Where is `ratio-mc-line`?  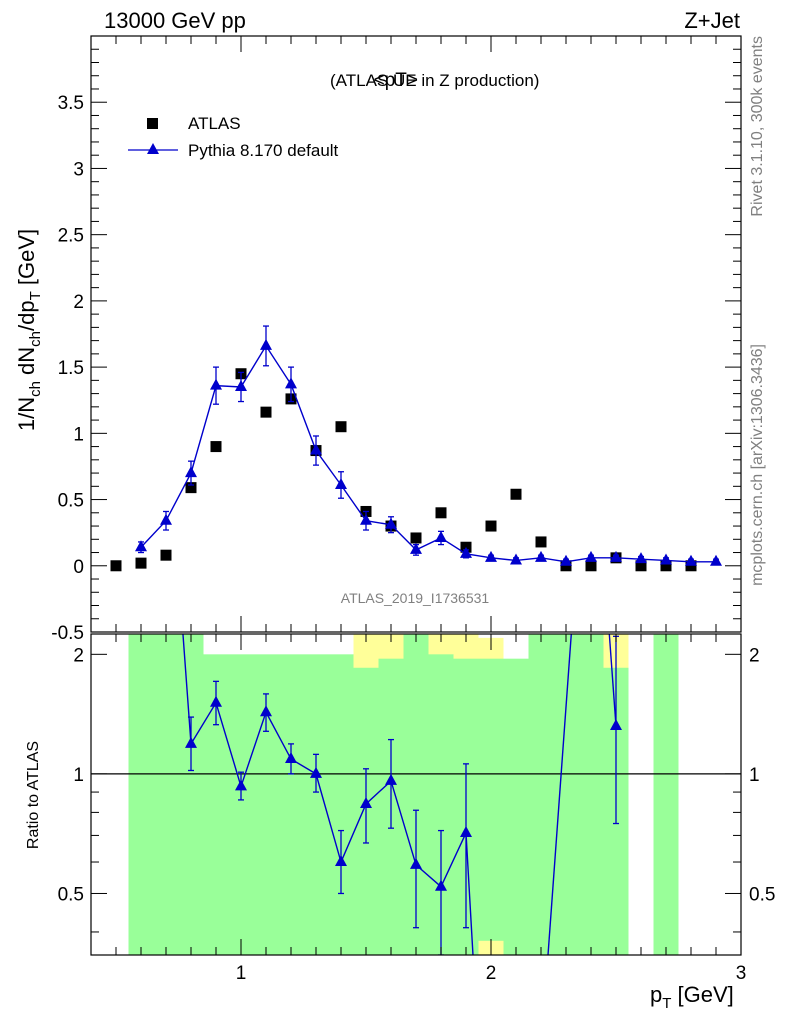 ratio-mc-line is located at coordinates (328, 794).